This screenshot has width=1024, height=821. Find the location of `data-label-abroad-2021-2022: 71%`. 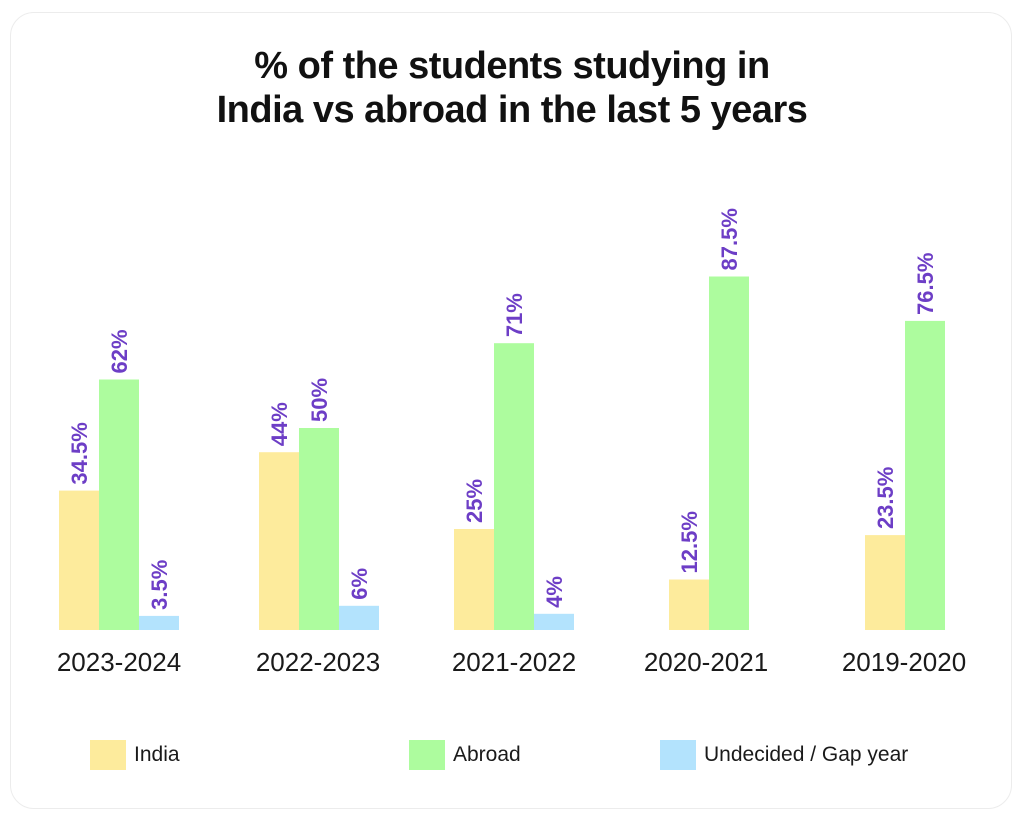

data-label-abroad-2021-2022: 71% is located at coordinates (514, 315).